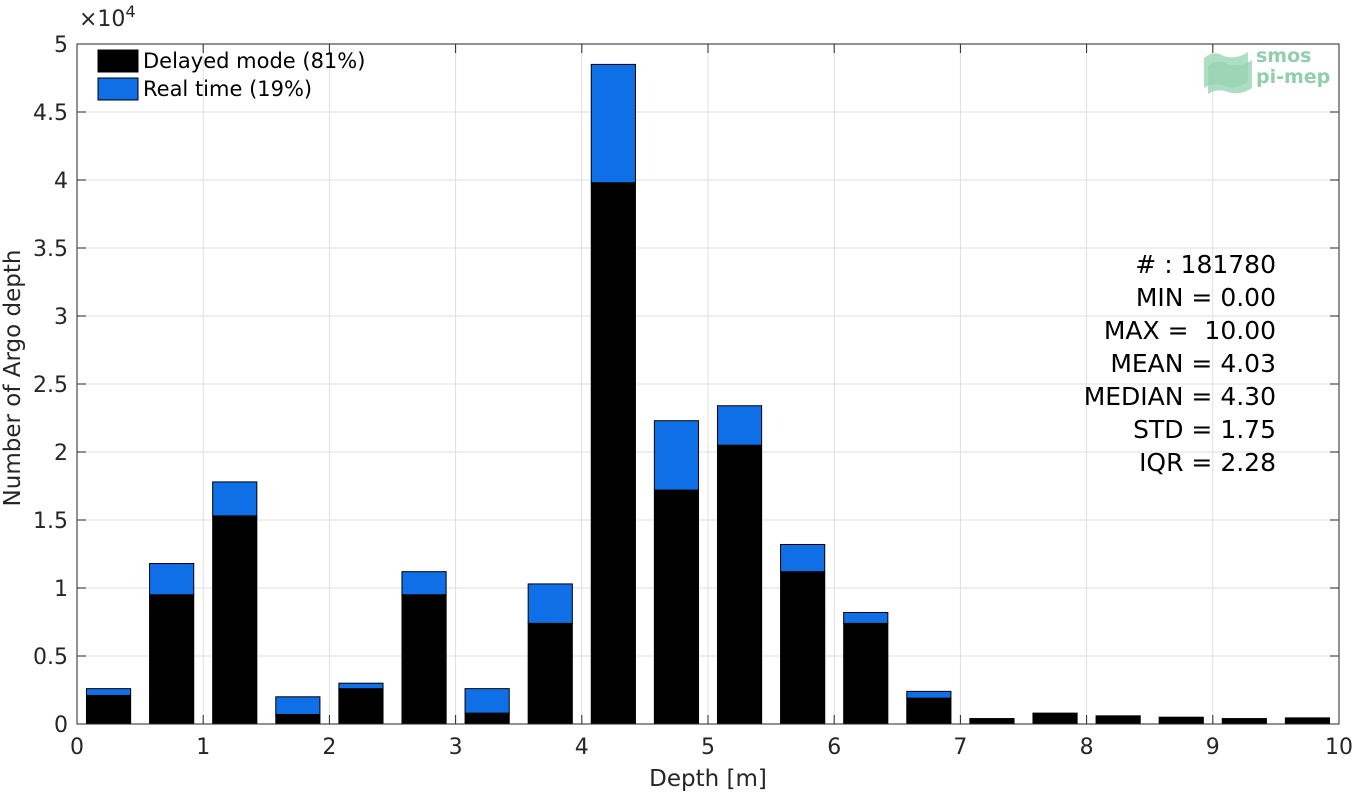 Image resolution: width=1354 pixels, height=793 pixels. What do you see at coordinates (50, 385) in the screenshot?
I see `y-tick-label: 2.5` at bounding box center [50, 385].